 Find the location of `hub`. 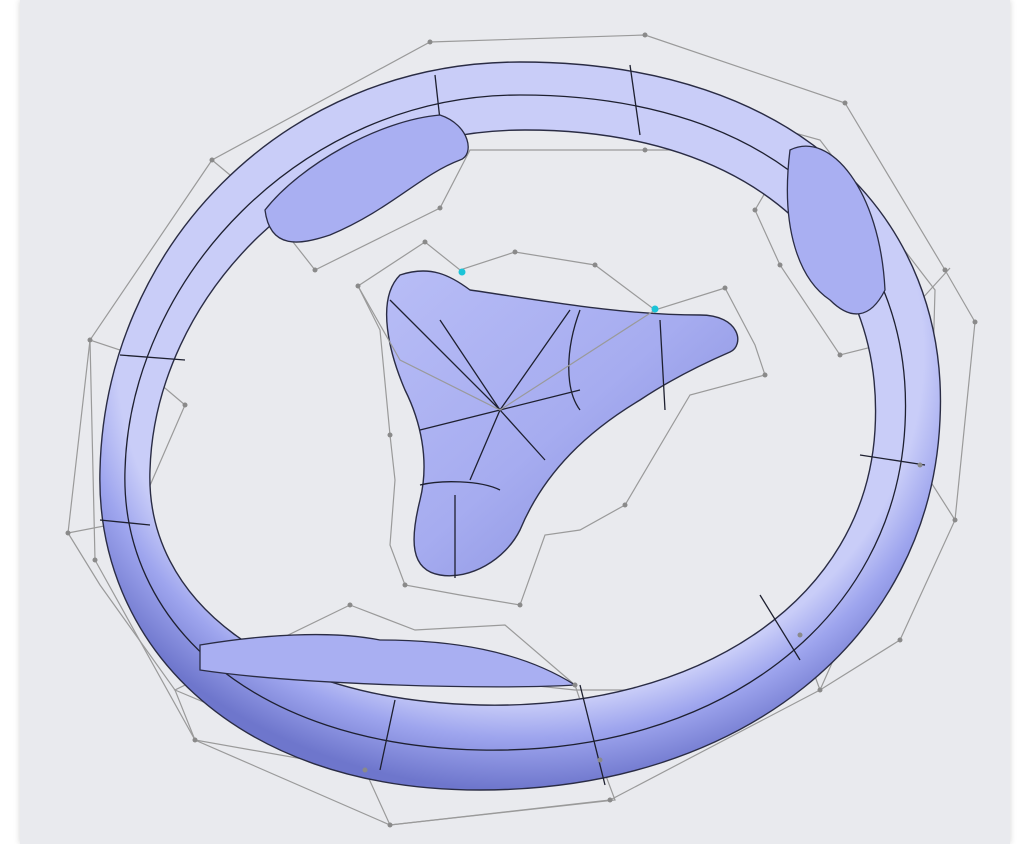

hub is located at coordinates (562, 423).